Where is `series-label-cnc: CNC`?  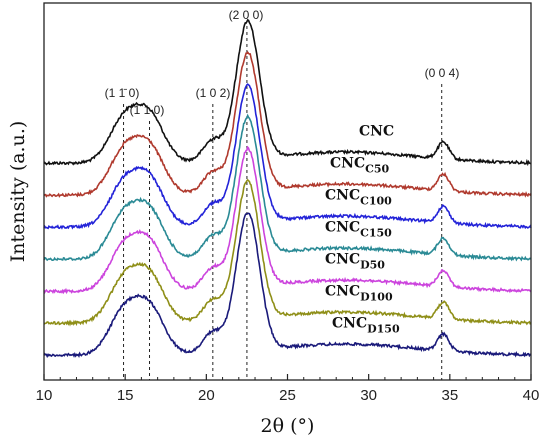 series-label-cnc: CNC is located at coordinates (376, 132).